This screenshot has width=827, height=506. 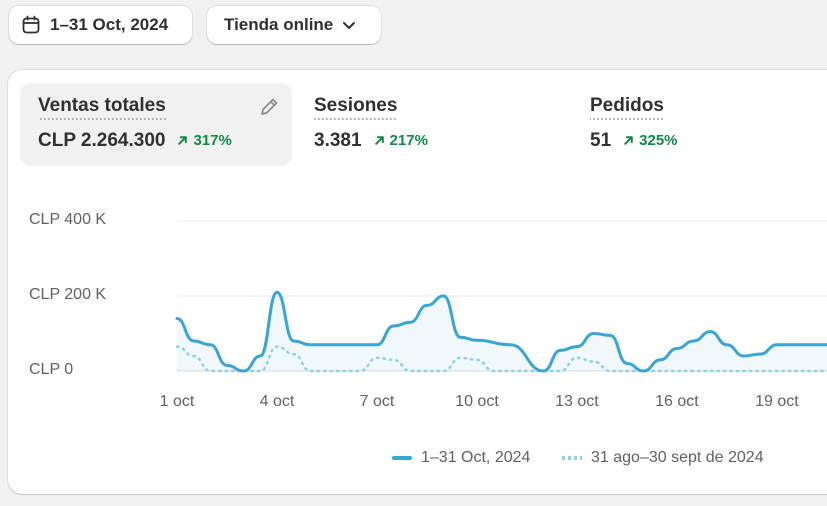 I want to click on metric-change-badge: 317%, so click(x=204, y=140).